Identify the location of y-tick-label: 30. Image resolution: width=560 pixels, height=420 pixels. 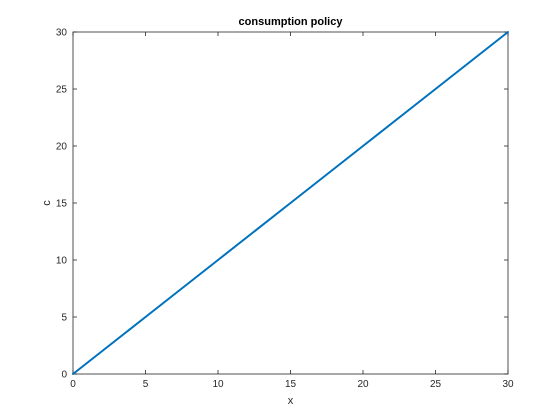
(62, 33).